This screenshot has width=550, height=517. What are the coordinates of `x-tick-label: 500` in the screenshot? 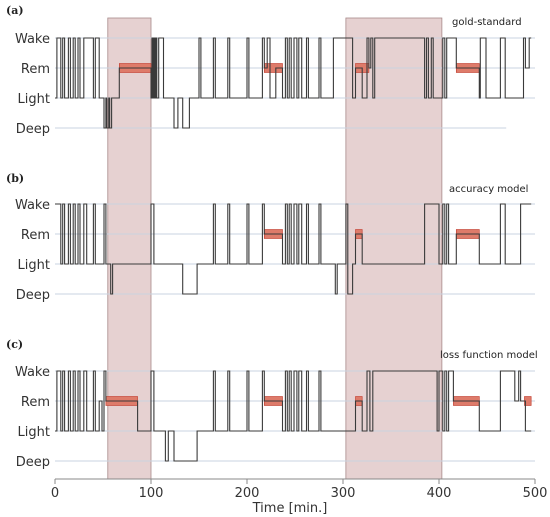 It's located at (535, 493).